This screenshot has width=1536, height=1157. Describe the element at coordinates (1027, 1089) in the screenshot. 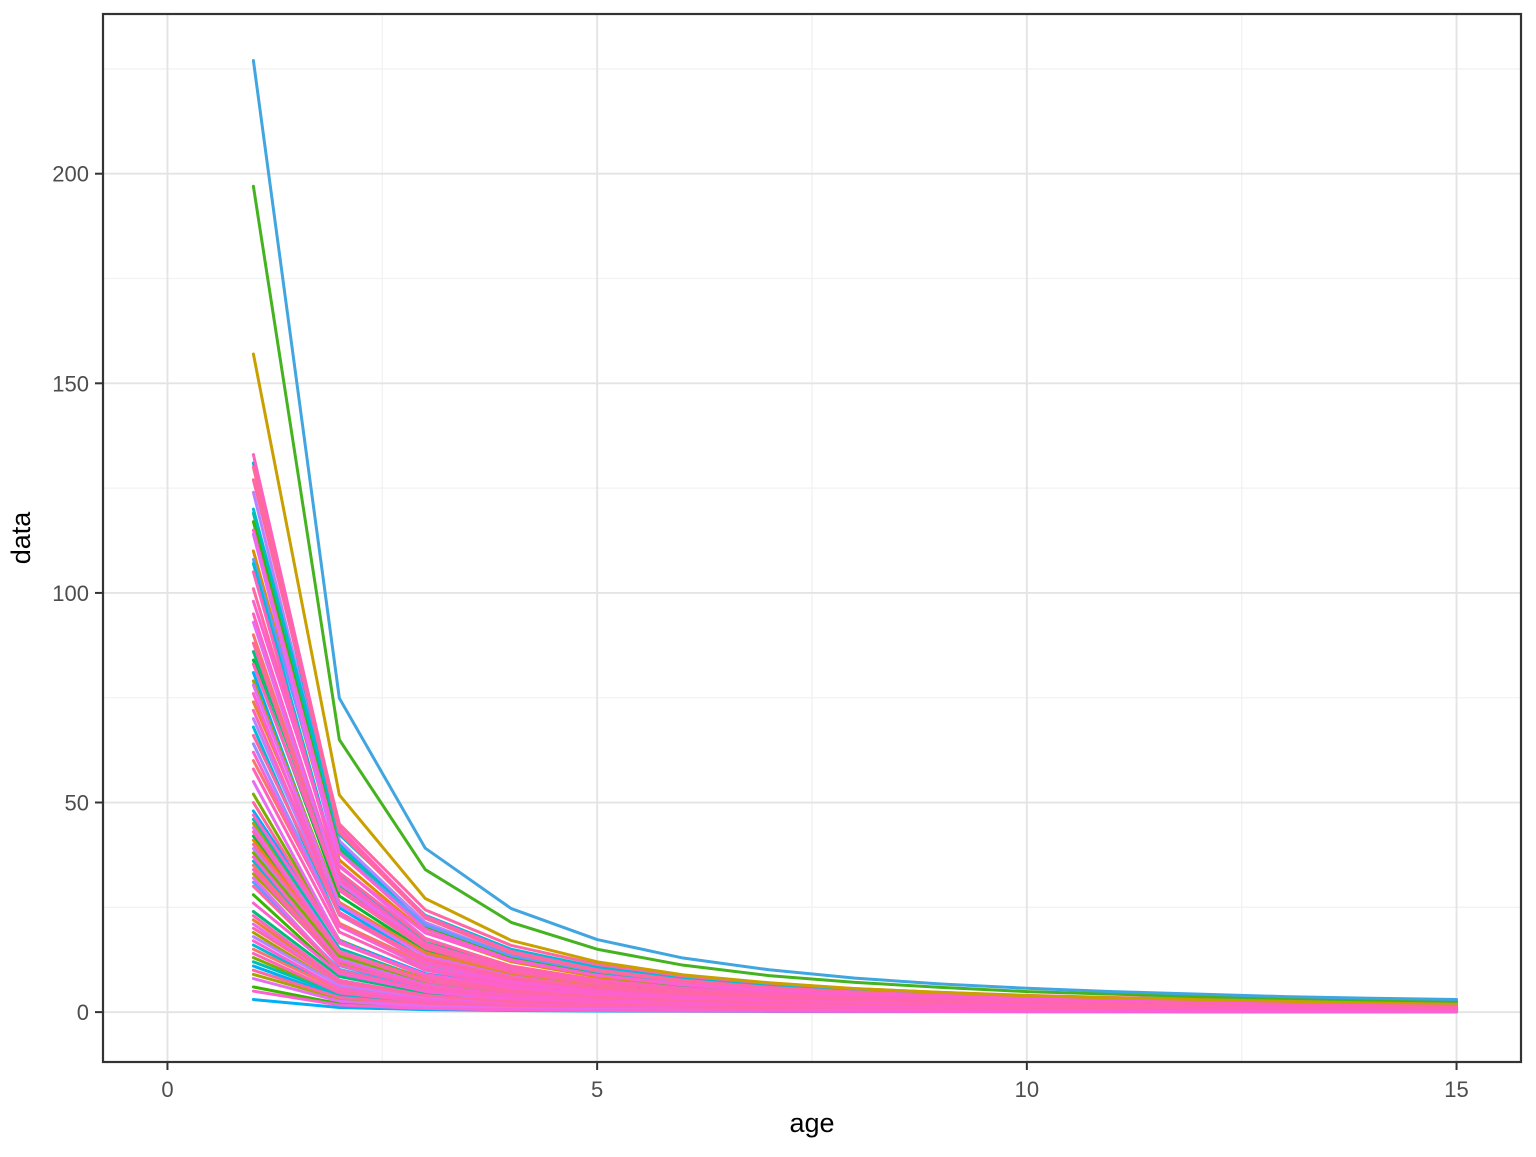

I see `x-tick-label: 10` at that location.